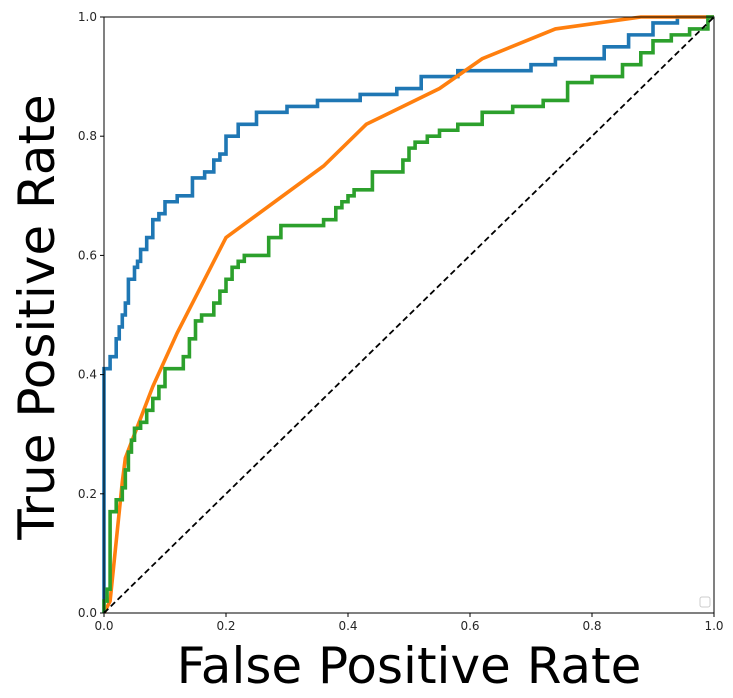 The image size is (733, 698). Describe the element at coordinates (713, 626) in the screenshot. I see `x-tick-label: 1.0` at that location.